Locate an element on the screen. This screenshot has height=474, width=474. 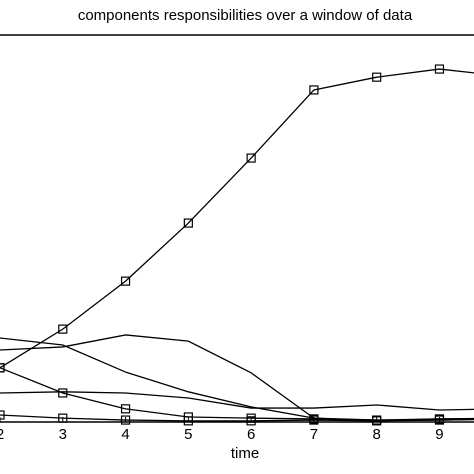
x-tick-label: 8 is located at coordinates (377, 434).